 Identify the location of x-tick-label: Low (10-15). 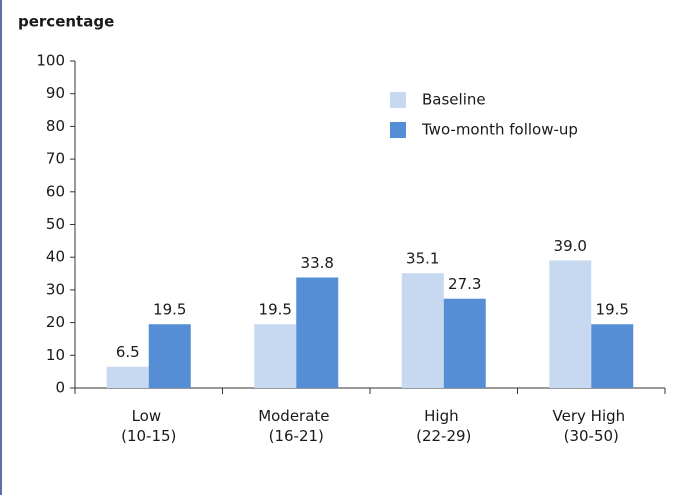
(148, 426).